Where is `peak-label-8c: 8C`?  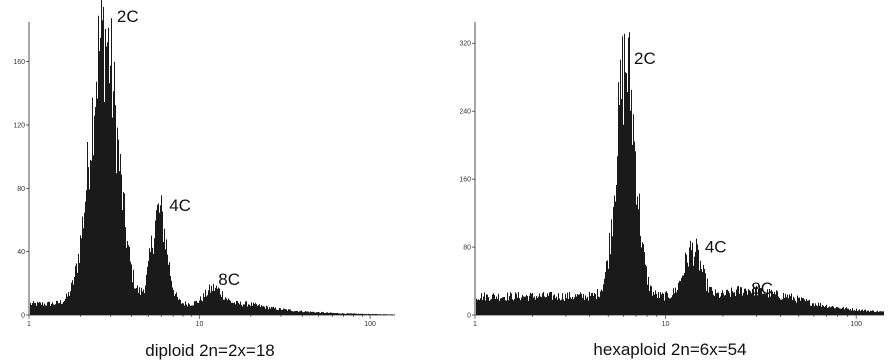
peak-label-8c: 8C is located at coordinates (229, 279).